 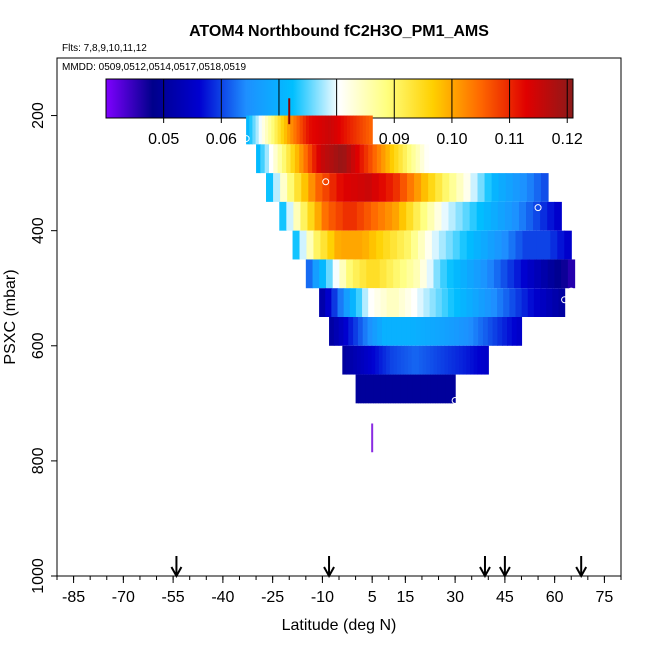 I want to click on y-tick-label: 800, so click(x=38, y=460).